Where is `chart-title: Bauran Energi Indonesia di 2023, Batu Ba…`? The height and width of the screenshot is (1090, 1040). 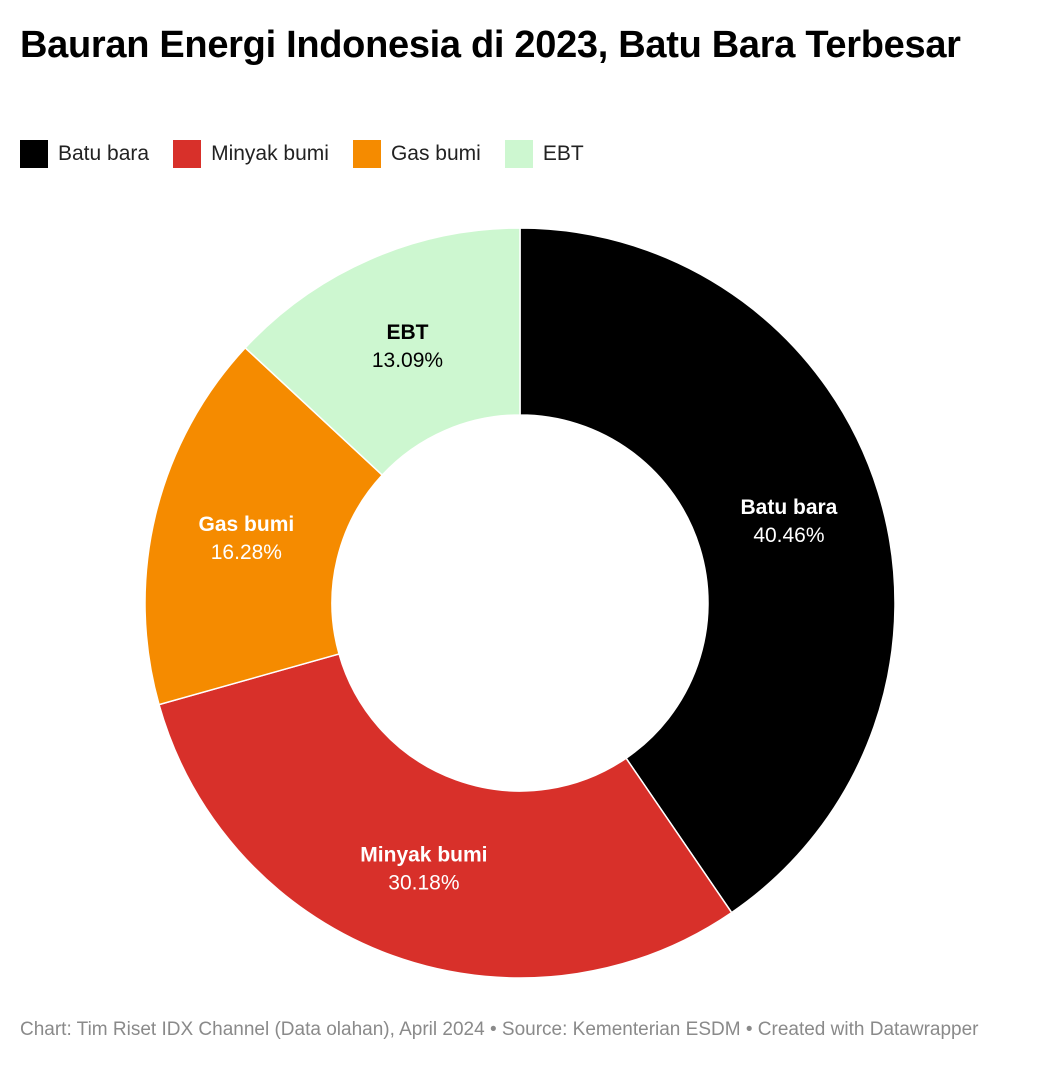 chart-title: Bauran Energi Indonesia di 2023, Batu Ba… is located at coordinates (490, 45).